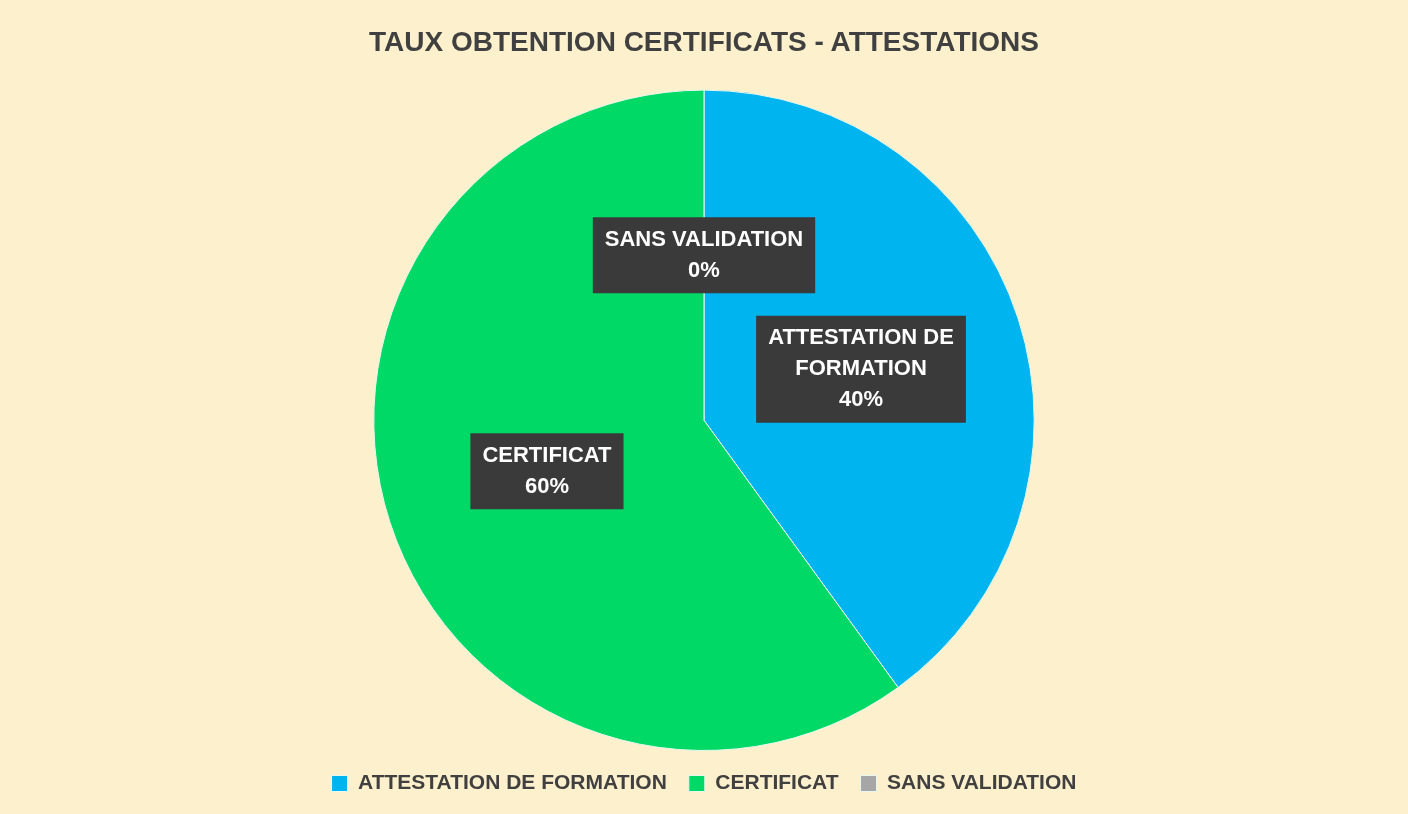  I want to click on legend-label: SANS VALIDATION, so click(982, 782).